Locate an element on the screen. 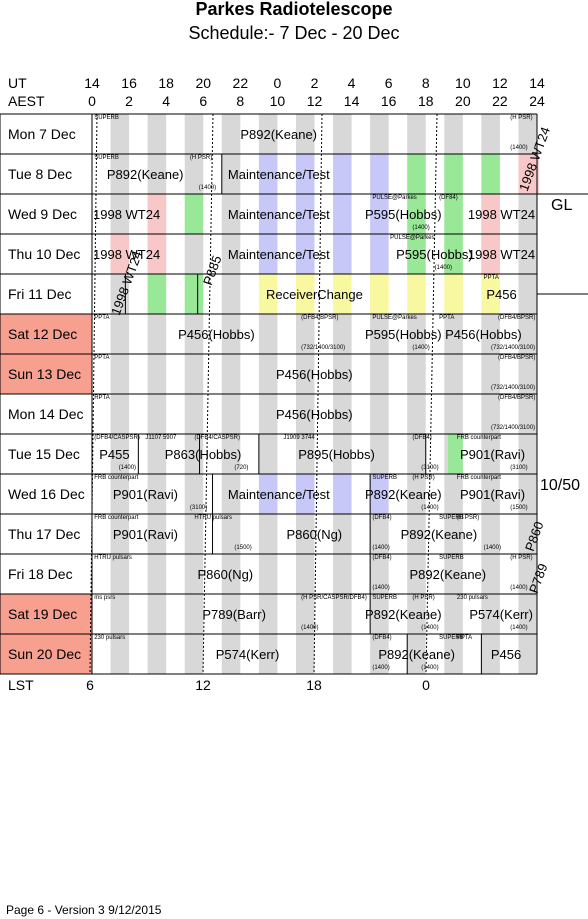 Image resolution: width=588 pixels, height=919 pixels. highlight-block is located at coordinates (490, 254).